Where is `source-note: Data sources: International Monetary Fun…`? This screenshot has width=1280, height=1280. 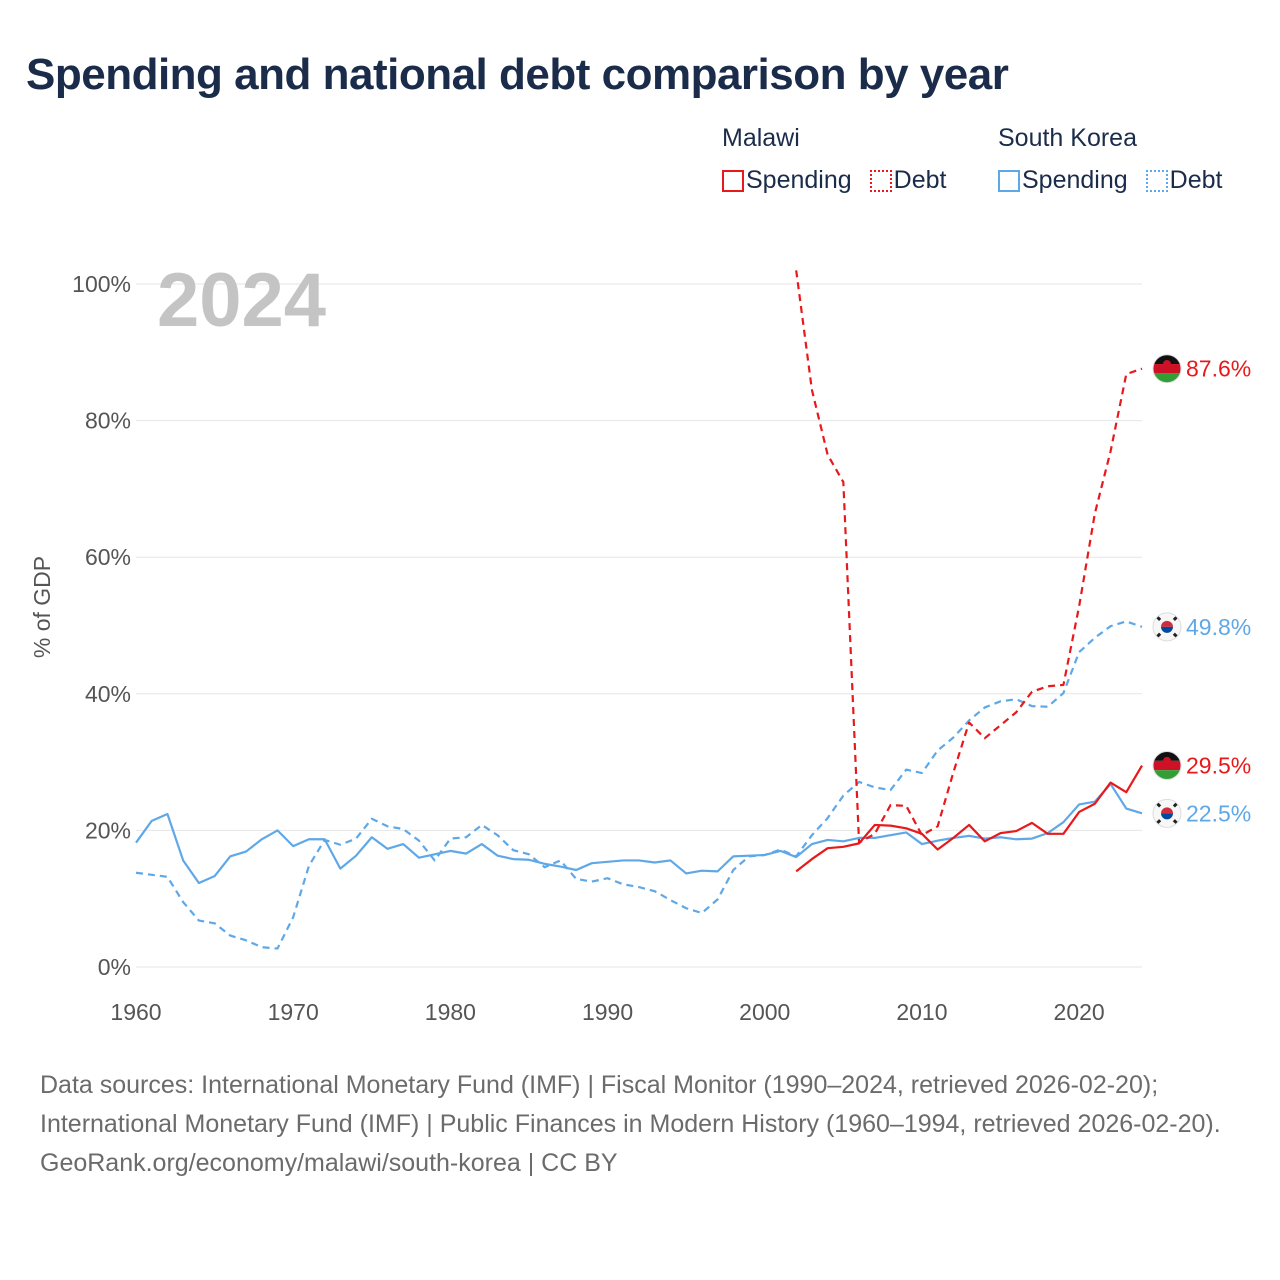 source-note: Data sources: International Monetary Fun… is located at coordinates (630, 1104).